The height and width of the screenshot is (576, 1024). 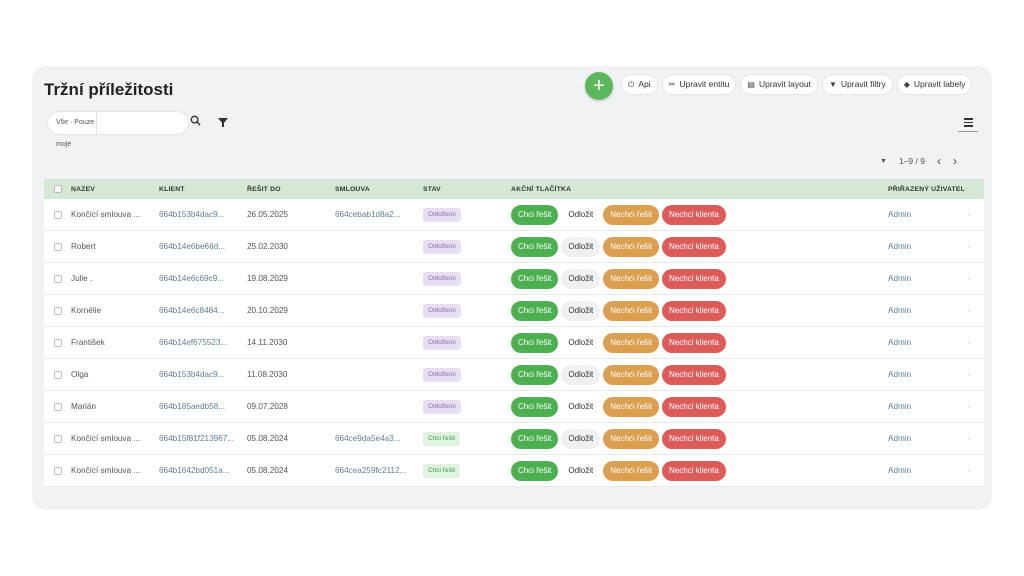 What do you see at coordinates (142, 123) in the screenshot?
I see `search-input` at bounding box center [142, 123].